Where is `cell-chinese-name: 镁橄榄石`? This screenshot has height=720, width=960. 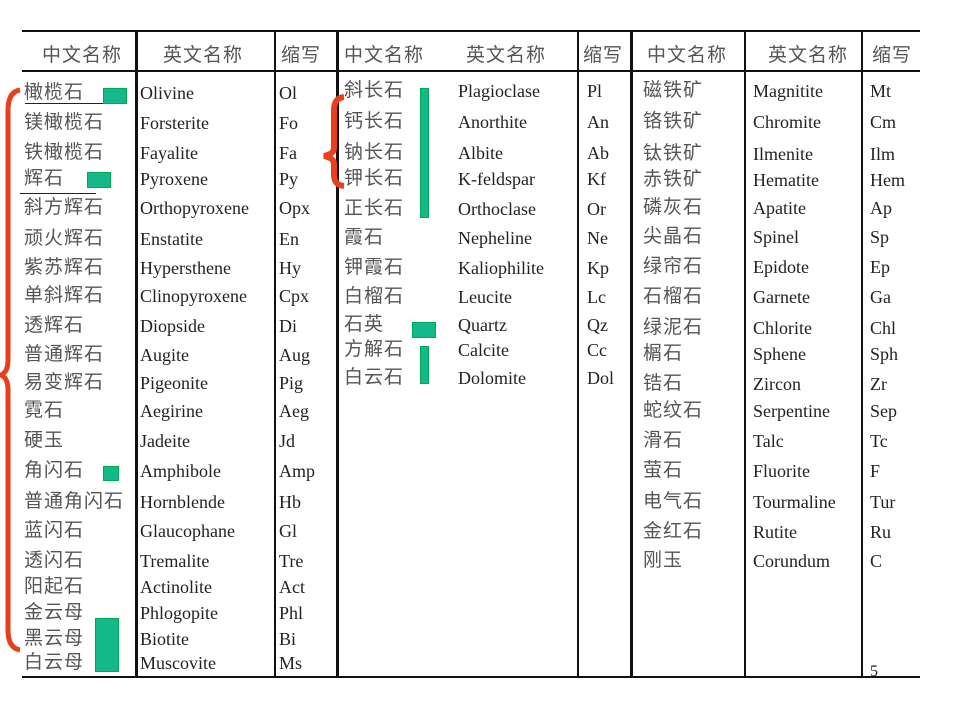
cell-chinese-name: 镁橄榄石 is located at coordinates (64, 122).